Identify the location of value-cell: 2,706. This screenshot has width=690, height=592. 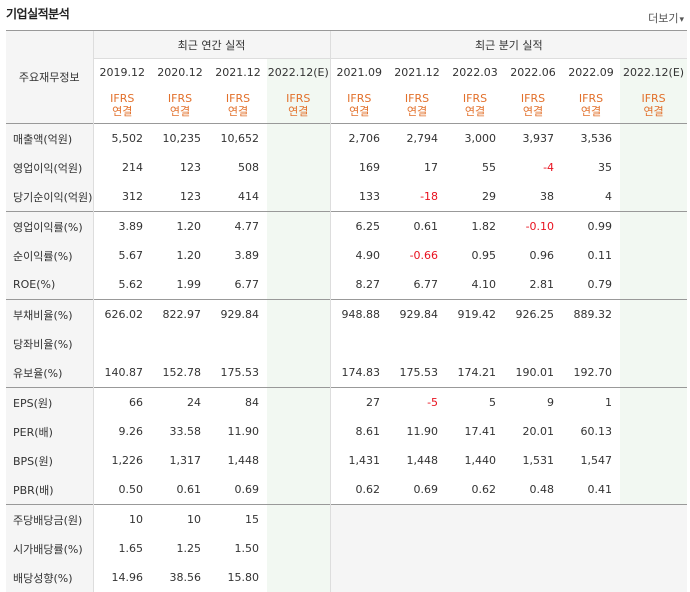
(359, 138).